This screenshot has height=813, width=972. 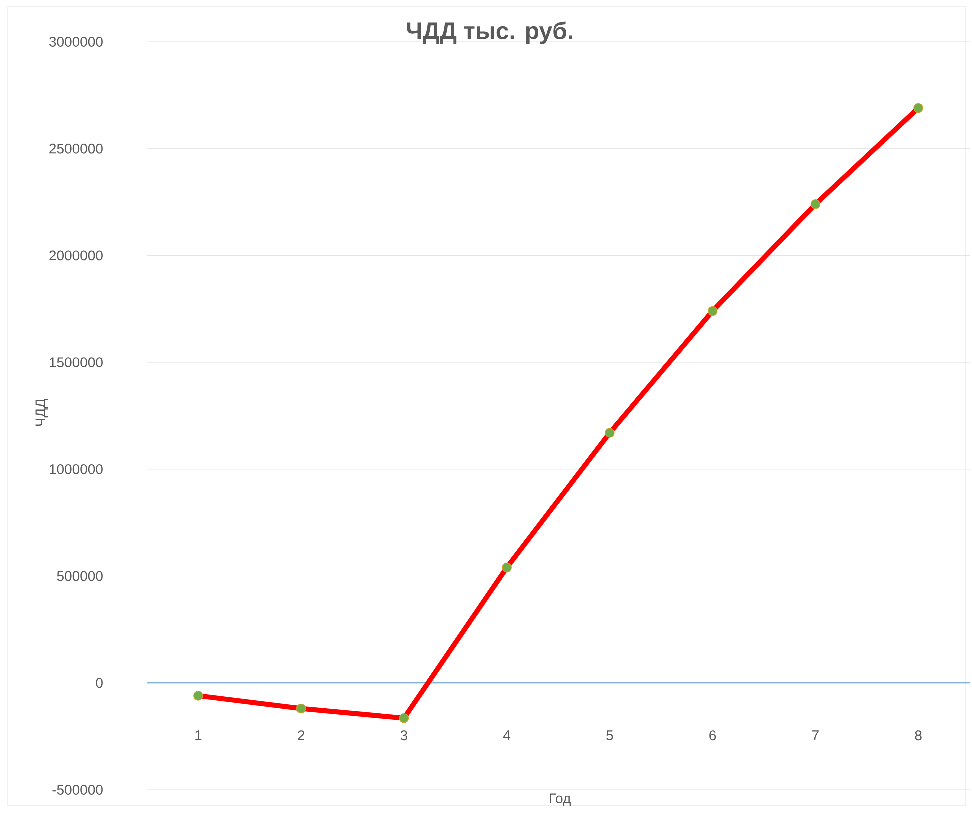 I want to click on y-tick-label: -500000, so click(x=77, y=790).